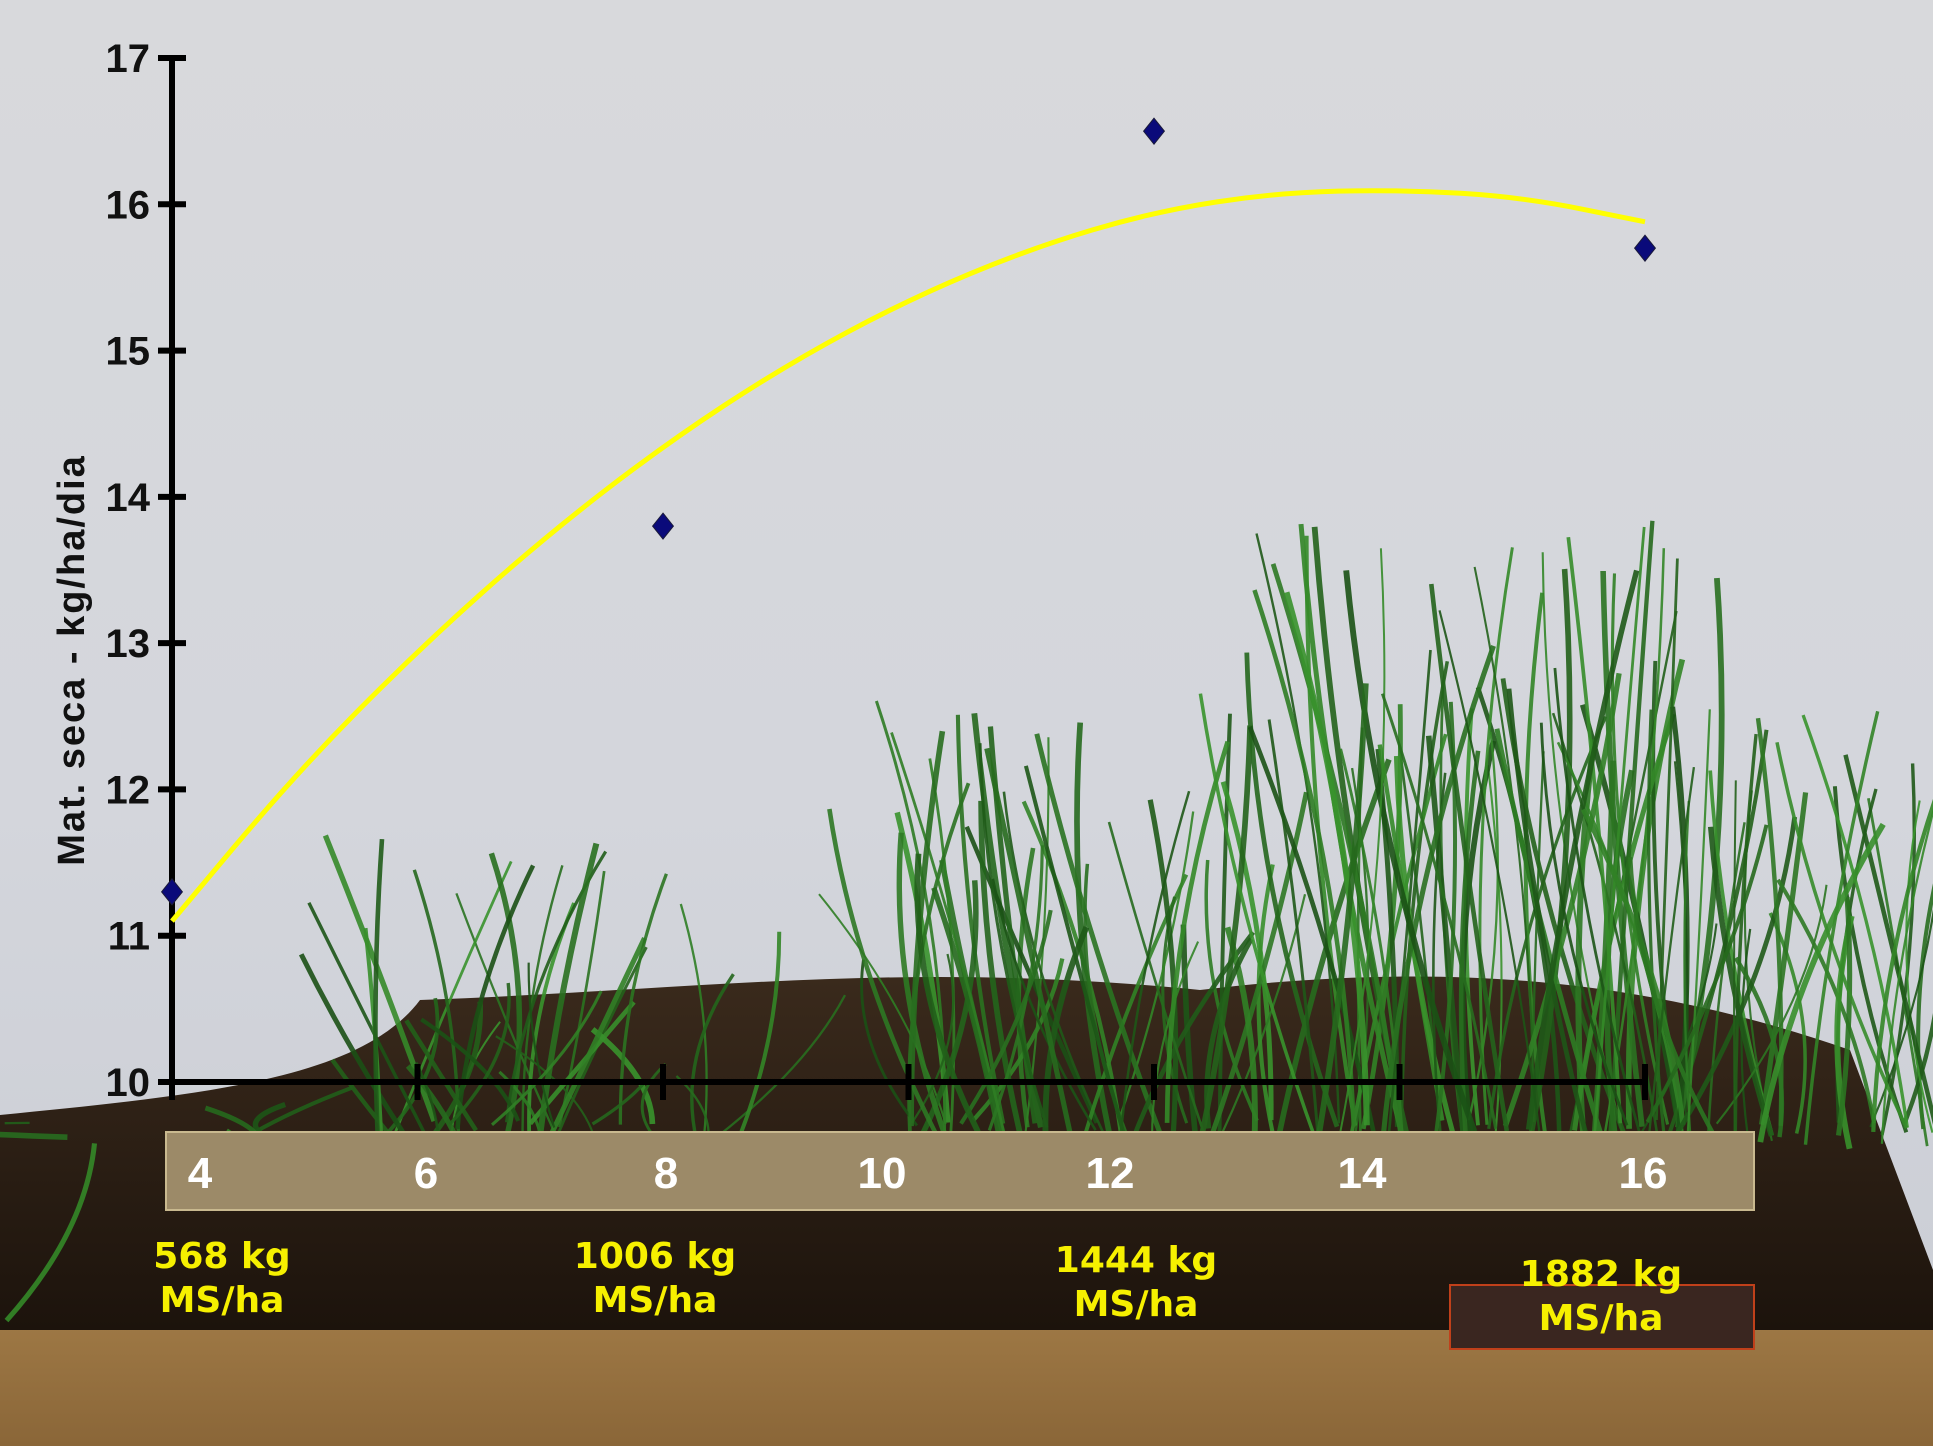  Describe the element at coordinates (1136, 1260) in the screenshot. I see `mass-annotation-line1: 1444 kg` at that location.